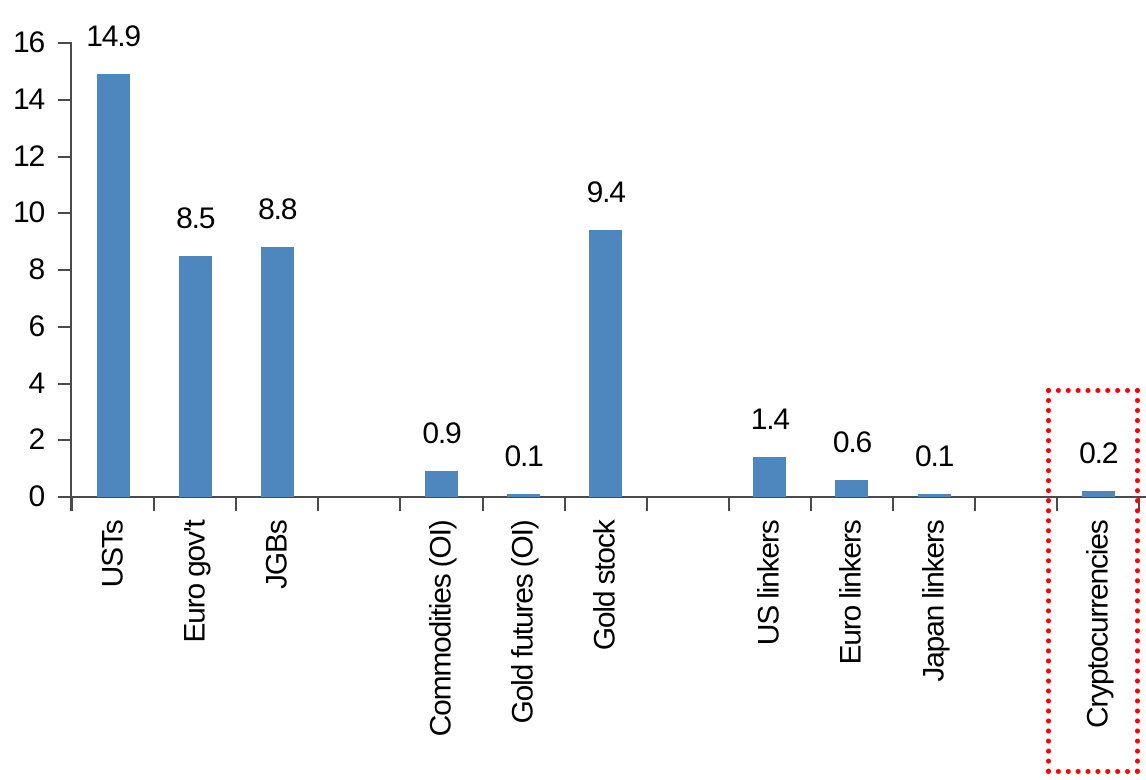 This screenshot has height=780, width=1146. Describe the element at coordinates (37, 440) in the screenshot. I see `y-axis-tick-label: 2` at that location.